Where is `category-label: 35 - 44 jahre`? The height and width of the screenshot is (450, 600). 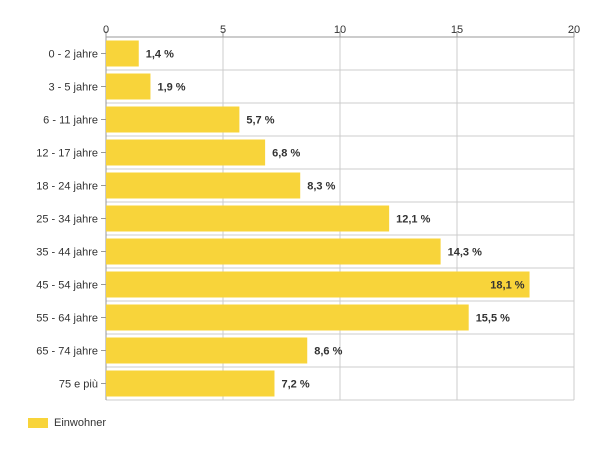
category-label: 35 - 44 jahre is located at coordinates (67, 253).